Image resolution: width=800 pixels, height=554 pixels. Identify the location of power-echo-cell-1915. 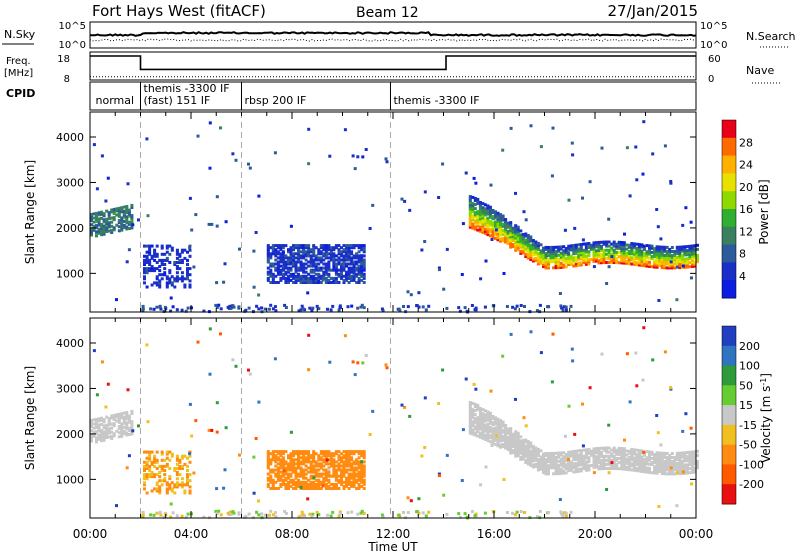
(182, 310).